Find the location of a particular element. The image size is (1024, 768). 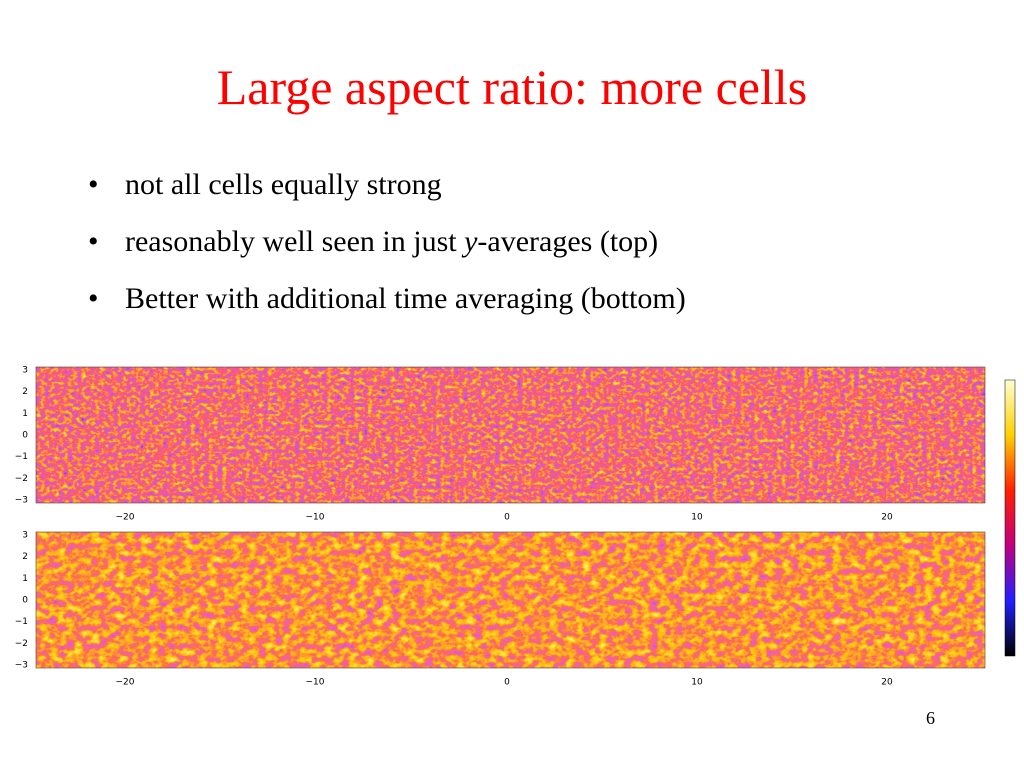

colorbar is located at coordinates (1010, 518).